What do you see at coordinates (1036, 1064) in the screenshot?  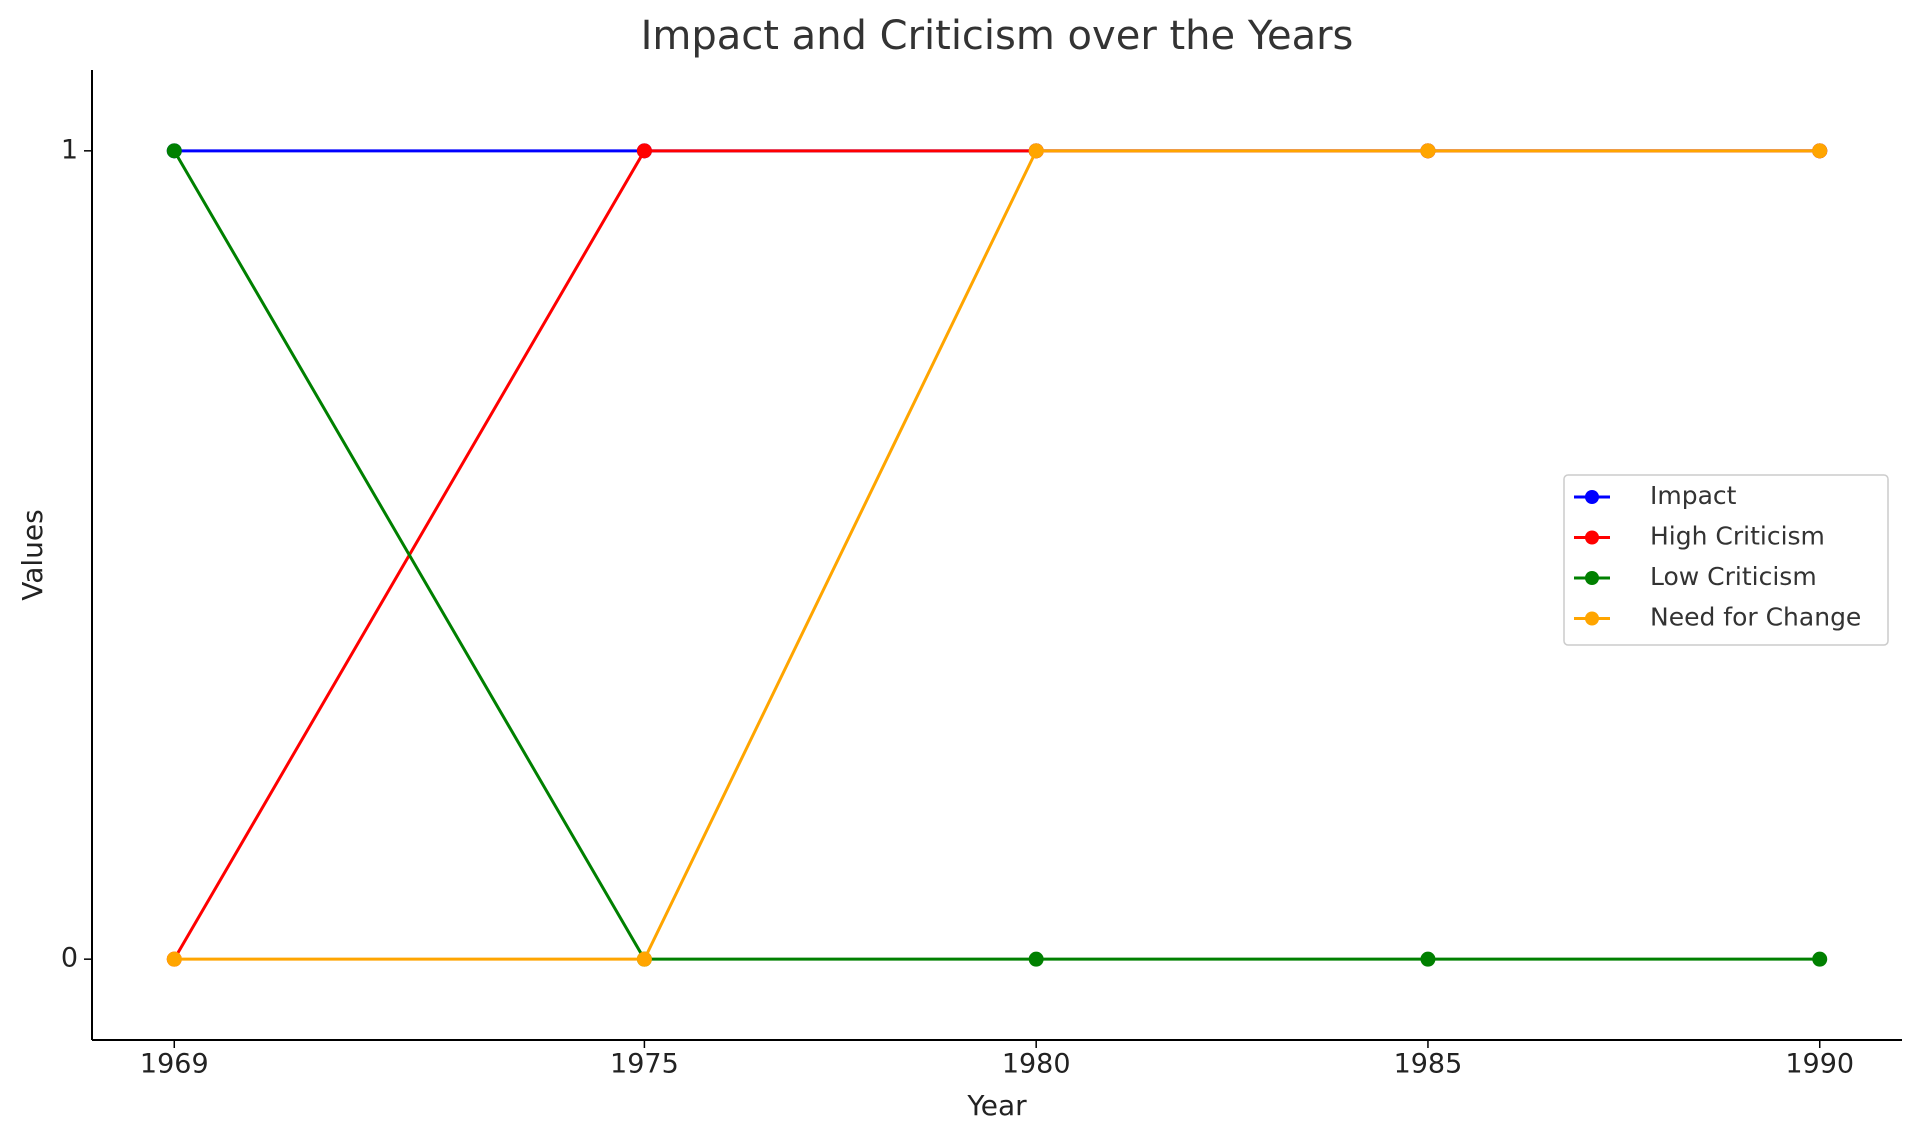 I see `x-tick-label: 1980` at bounding box center [1036, 1064].